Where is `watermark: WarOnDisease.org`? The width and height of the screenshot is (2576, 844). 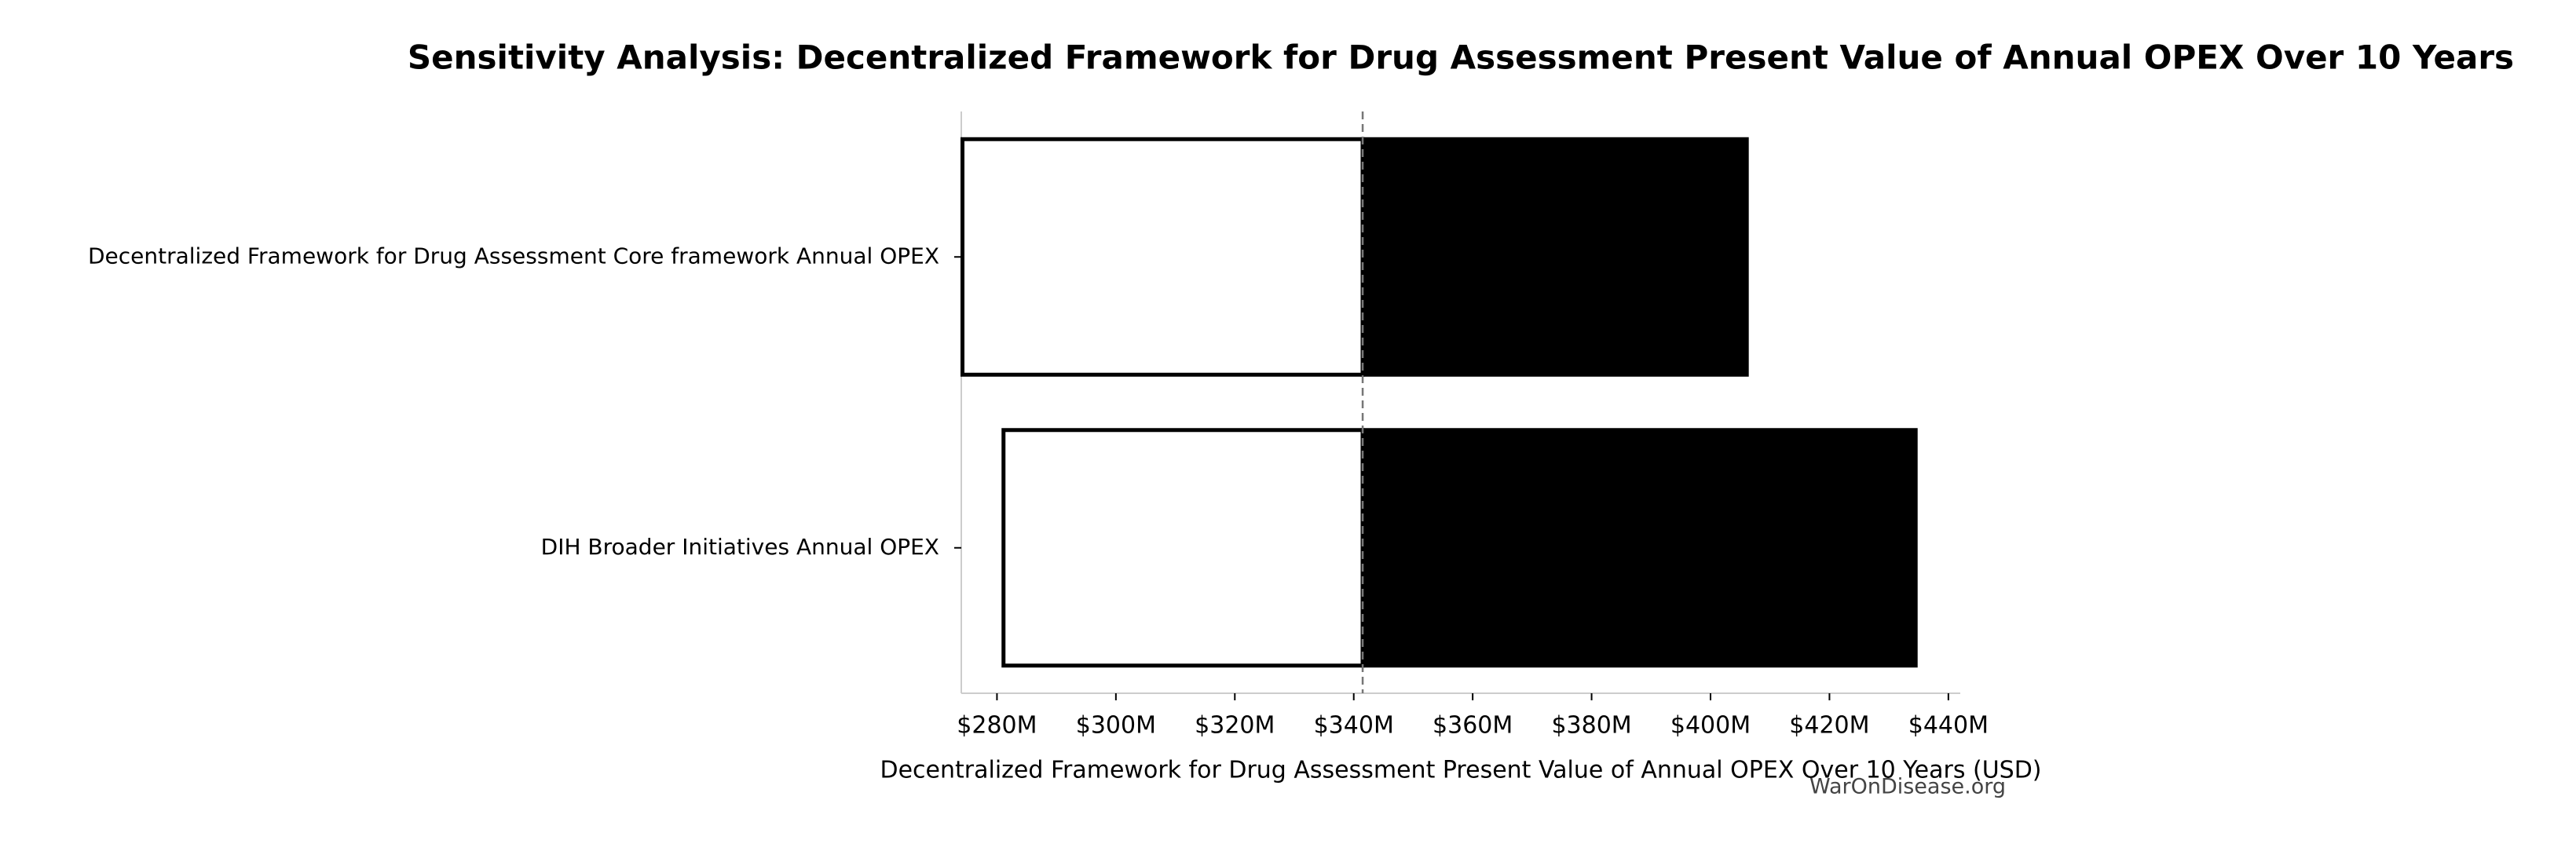 watermark: WarOnDisease.org is located at coordinates (1907, 787).